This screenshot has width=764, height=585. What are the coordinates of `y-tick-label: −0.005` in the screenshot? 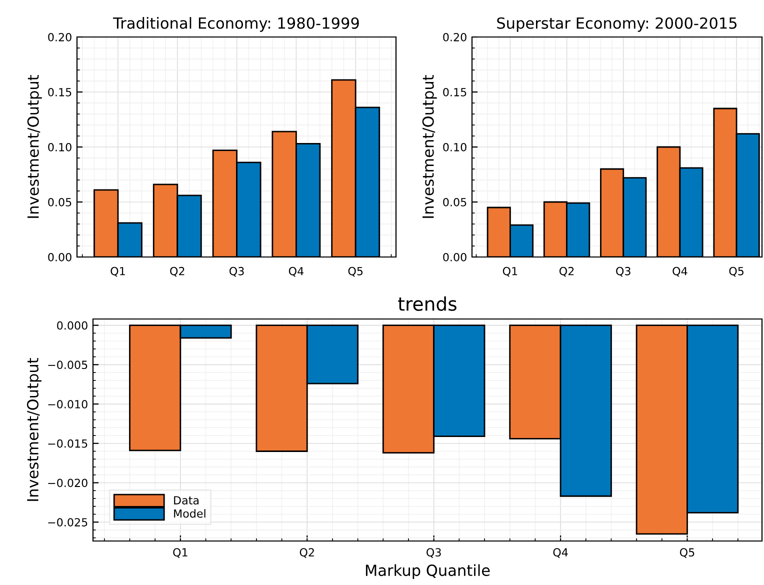 It's located at (68, 365).